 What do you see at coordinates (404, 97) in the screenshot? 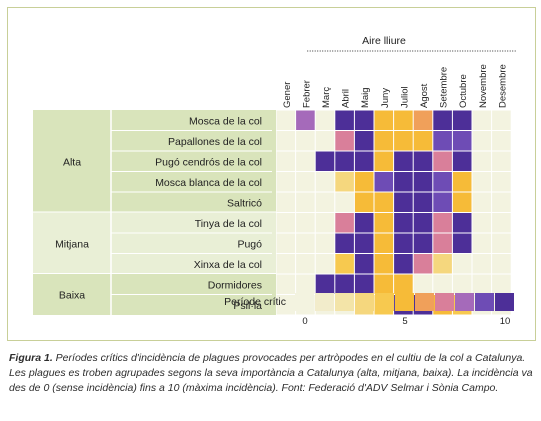
I see `month-label: Juliol` at bounding box center [404, 97].